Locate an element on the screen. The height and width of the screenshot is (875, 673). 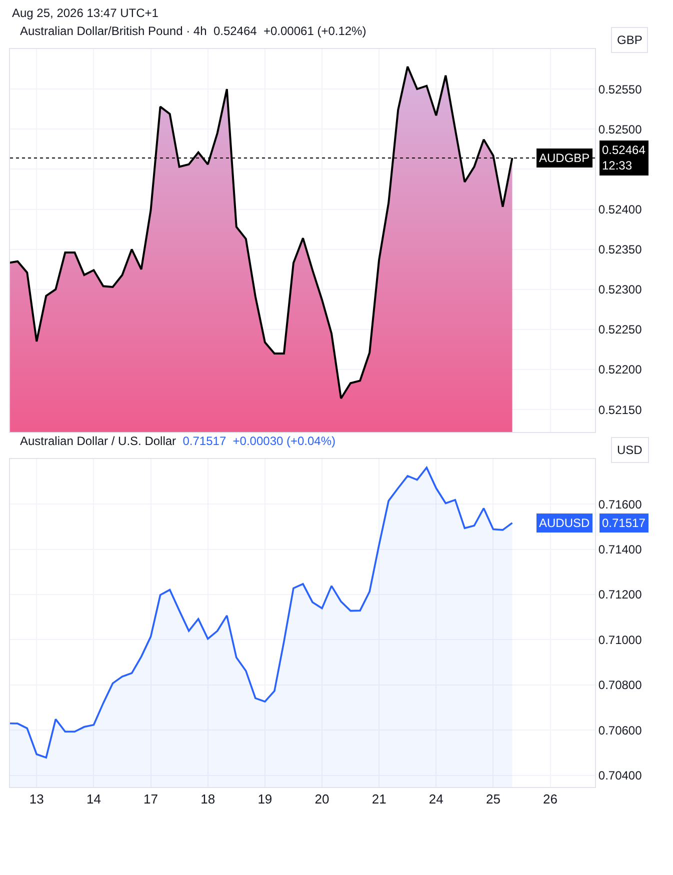
y-tick-label: 0.71000 is located at coordinates (620, 639).